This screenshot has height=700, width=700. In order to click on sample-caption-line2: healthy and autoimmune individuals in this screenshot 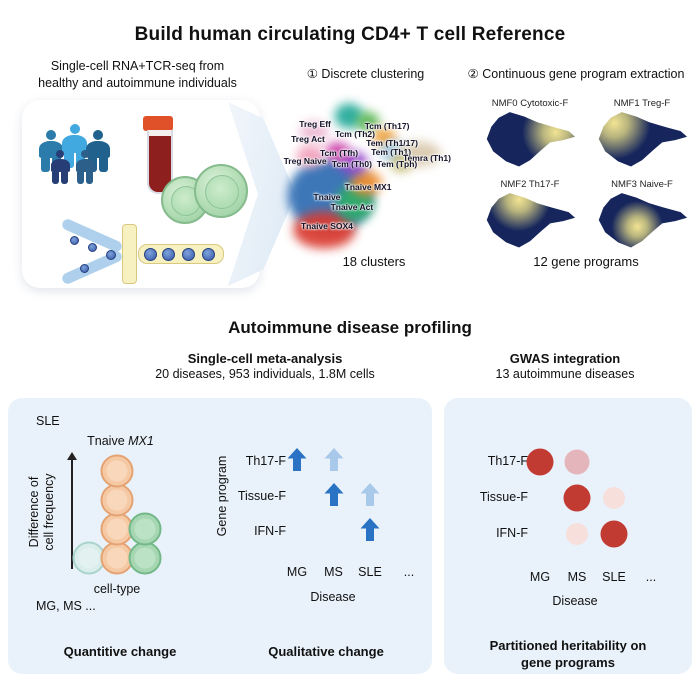, I will do `click(137, 83)`.